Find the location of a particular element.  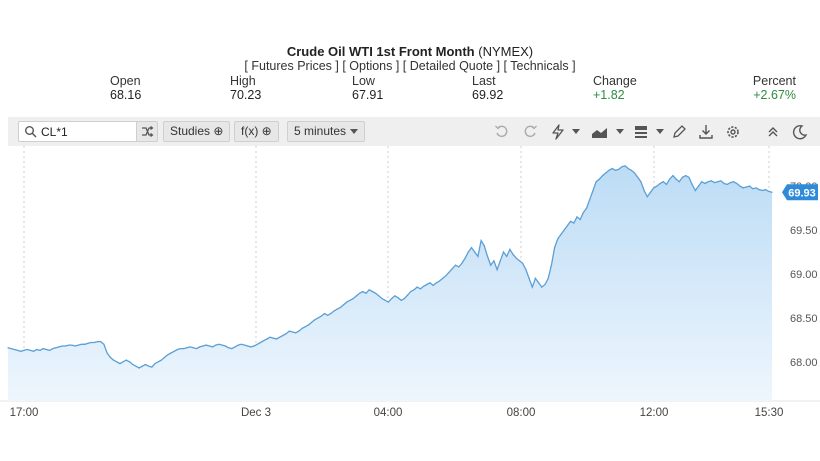

functions-button: f(x) ⊕ is located at coordinates (256, 131).